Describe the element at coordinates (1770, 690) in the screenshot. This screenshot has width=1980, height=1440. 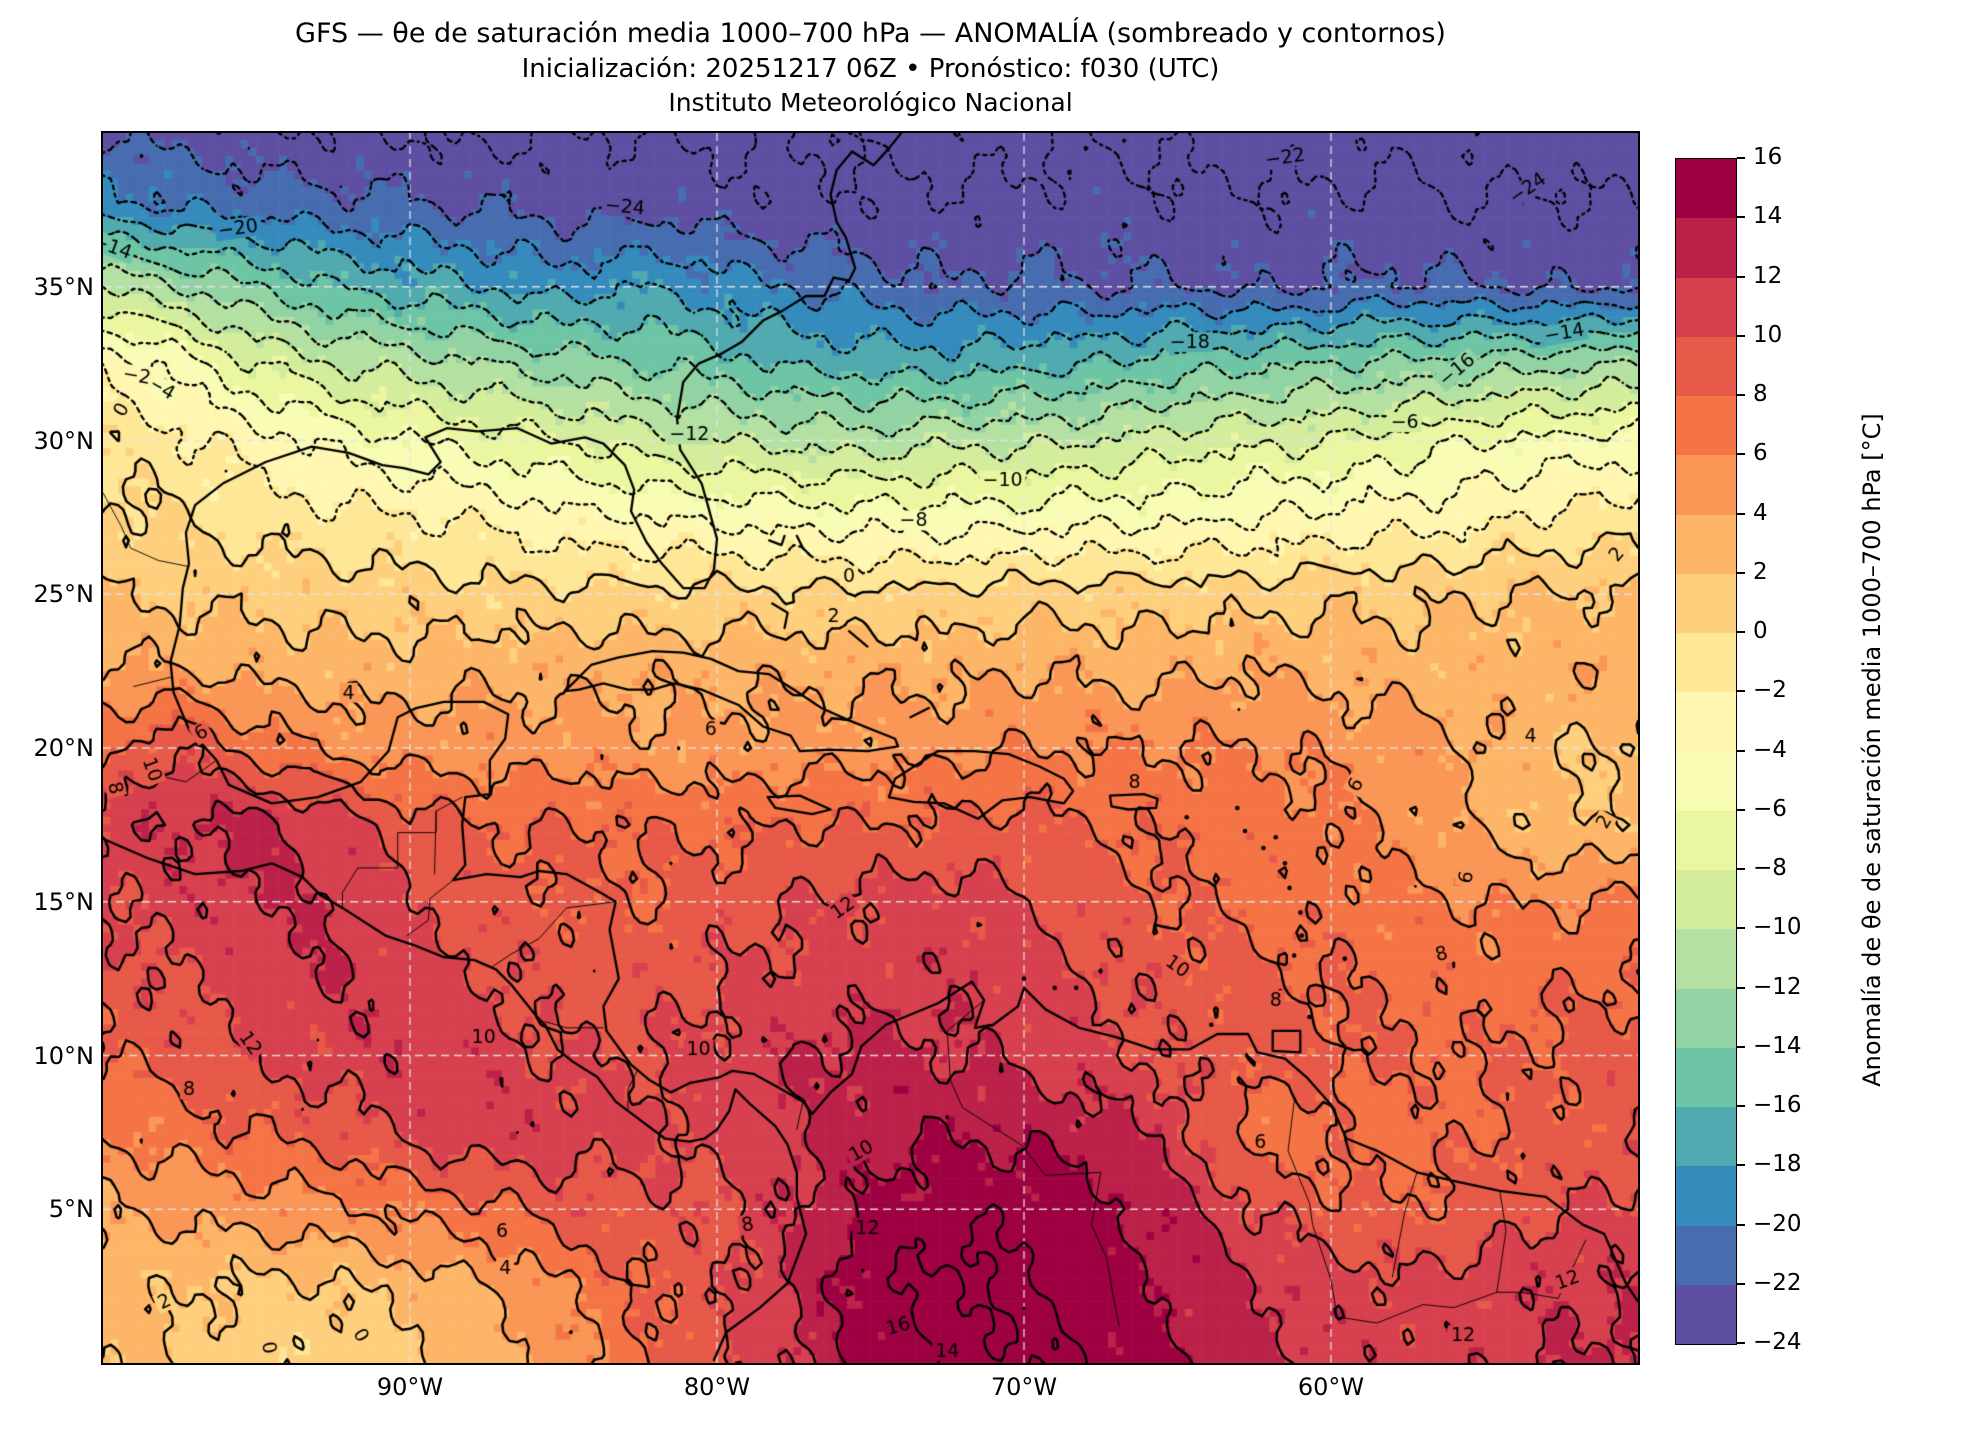
I see `colorbar-tick-−2: −2` at that location.